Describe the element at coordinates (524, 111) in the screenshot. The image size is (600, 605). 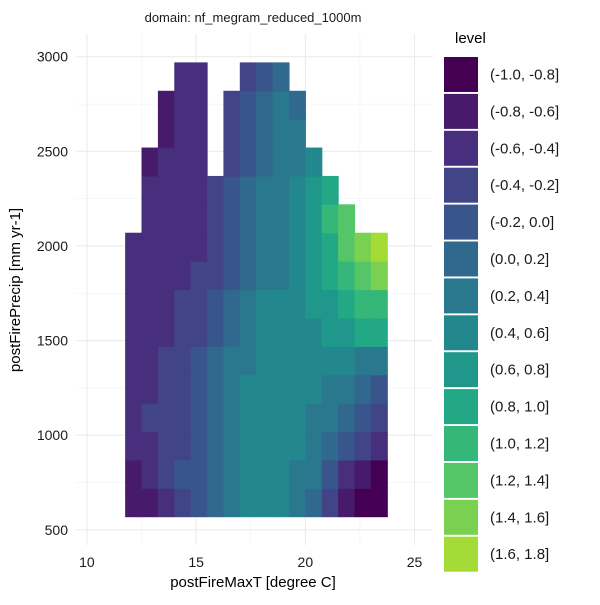
I see `legend-label: (-0.8, -0.6]` at that location.